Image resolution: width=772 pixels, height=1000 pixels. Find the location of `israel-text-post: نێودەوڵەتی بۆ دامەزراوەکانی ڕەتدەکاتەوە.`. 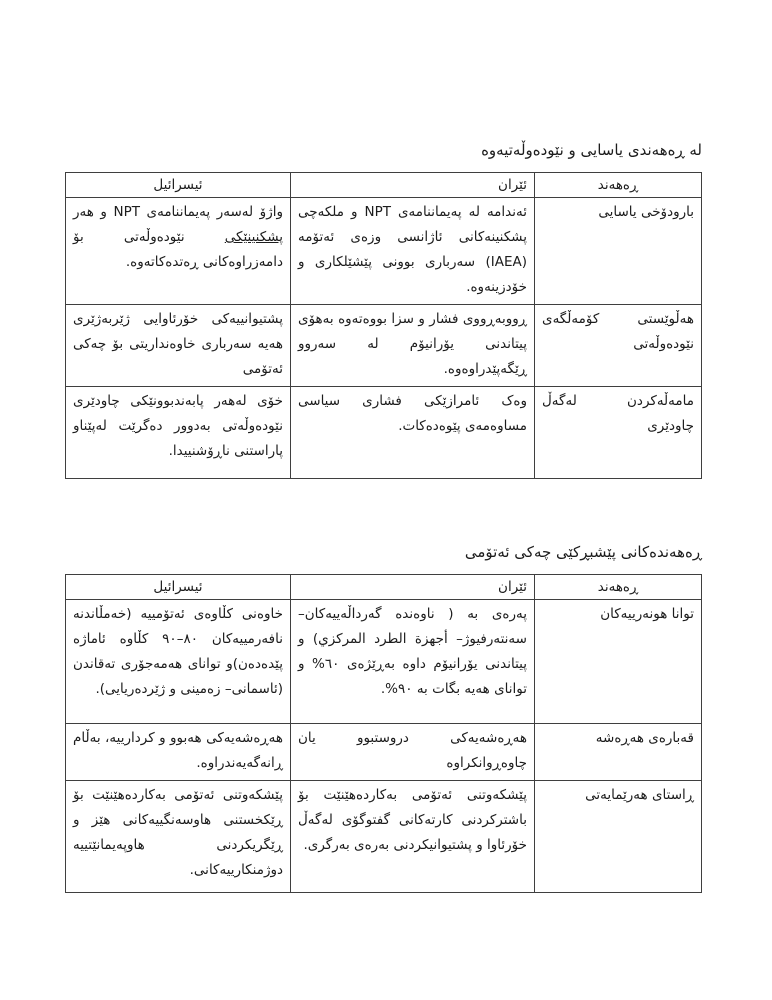

israel-text-post: نێودەوڵەتی بۆ دامەزراوەکانی ڕەتدەکاتەوە. is located at coordinates (178, 249).